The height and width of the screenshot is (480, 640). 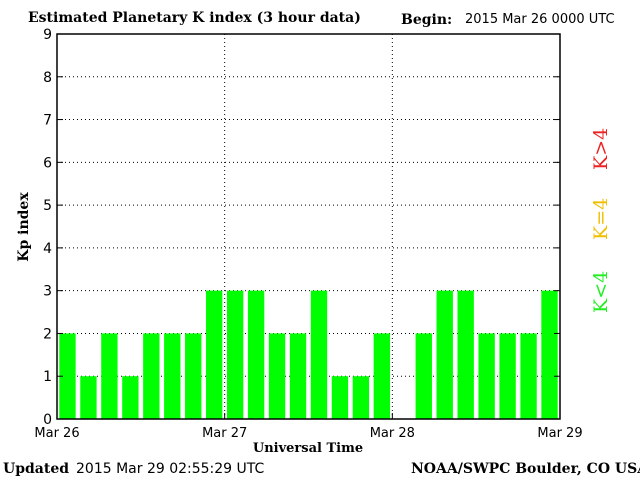 I want to click on y-tick-label: 2, so click(x=47, y=334).